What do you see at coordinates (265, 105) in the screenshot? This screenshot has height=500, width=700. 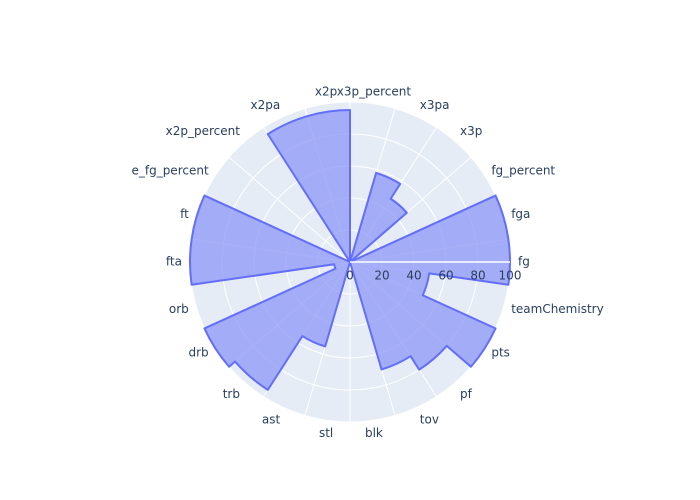 I see `angular-label-x2pa: x2pa` at bounding box center [265, 105].